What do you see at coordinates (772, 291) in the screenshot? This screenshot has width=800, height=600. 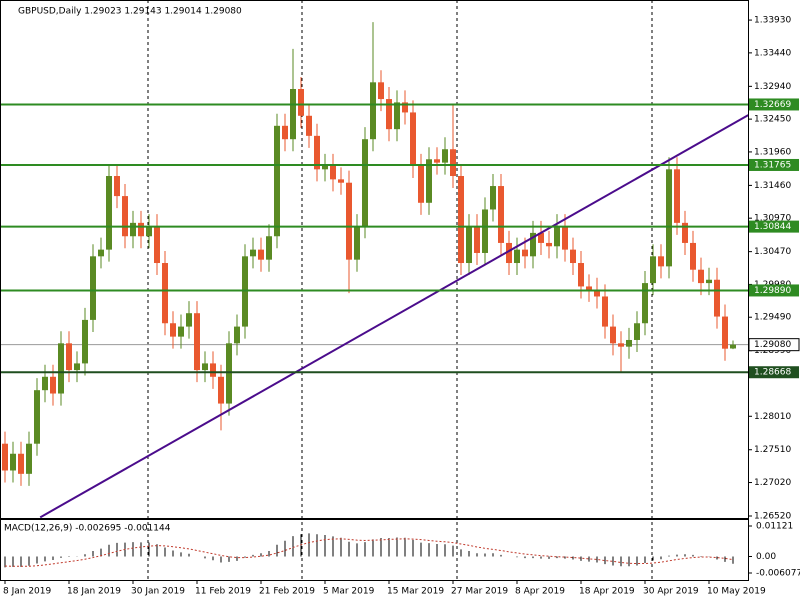 I see `level-label: 1.29890` at bounding box center [772, 291].